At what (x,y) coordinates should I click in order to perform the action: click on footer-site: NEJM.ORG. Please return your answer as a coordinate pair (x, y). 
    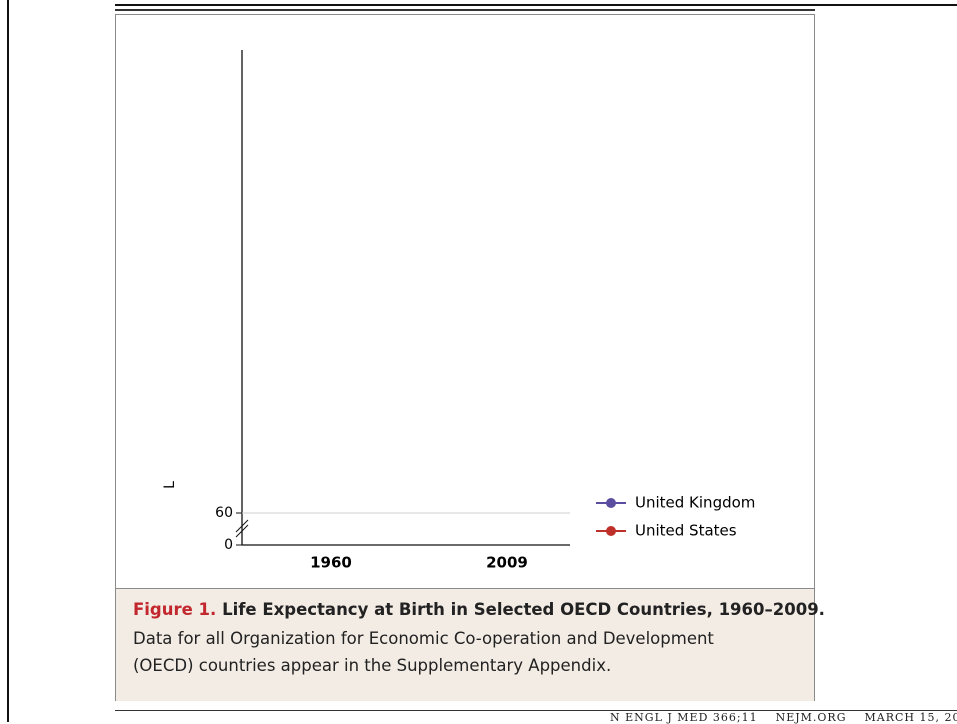
    Looking at the image, I should click on (811, 717).